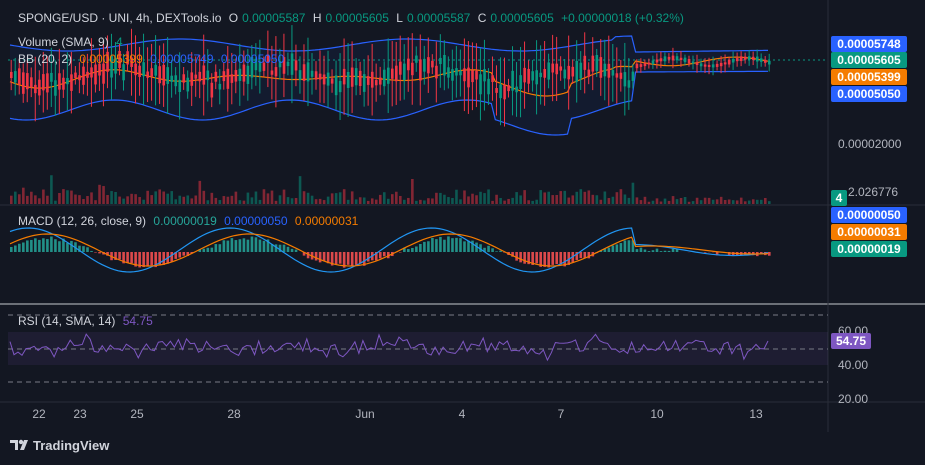 The height and width of the screenshot is (465, 925). What do you see at coordinates (80, 414) in the screenshot?
I see `date-tick: 23` at bounding box center [80, 414].